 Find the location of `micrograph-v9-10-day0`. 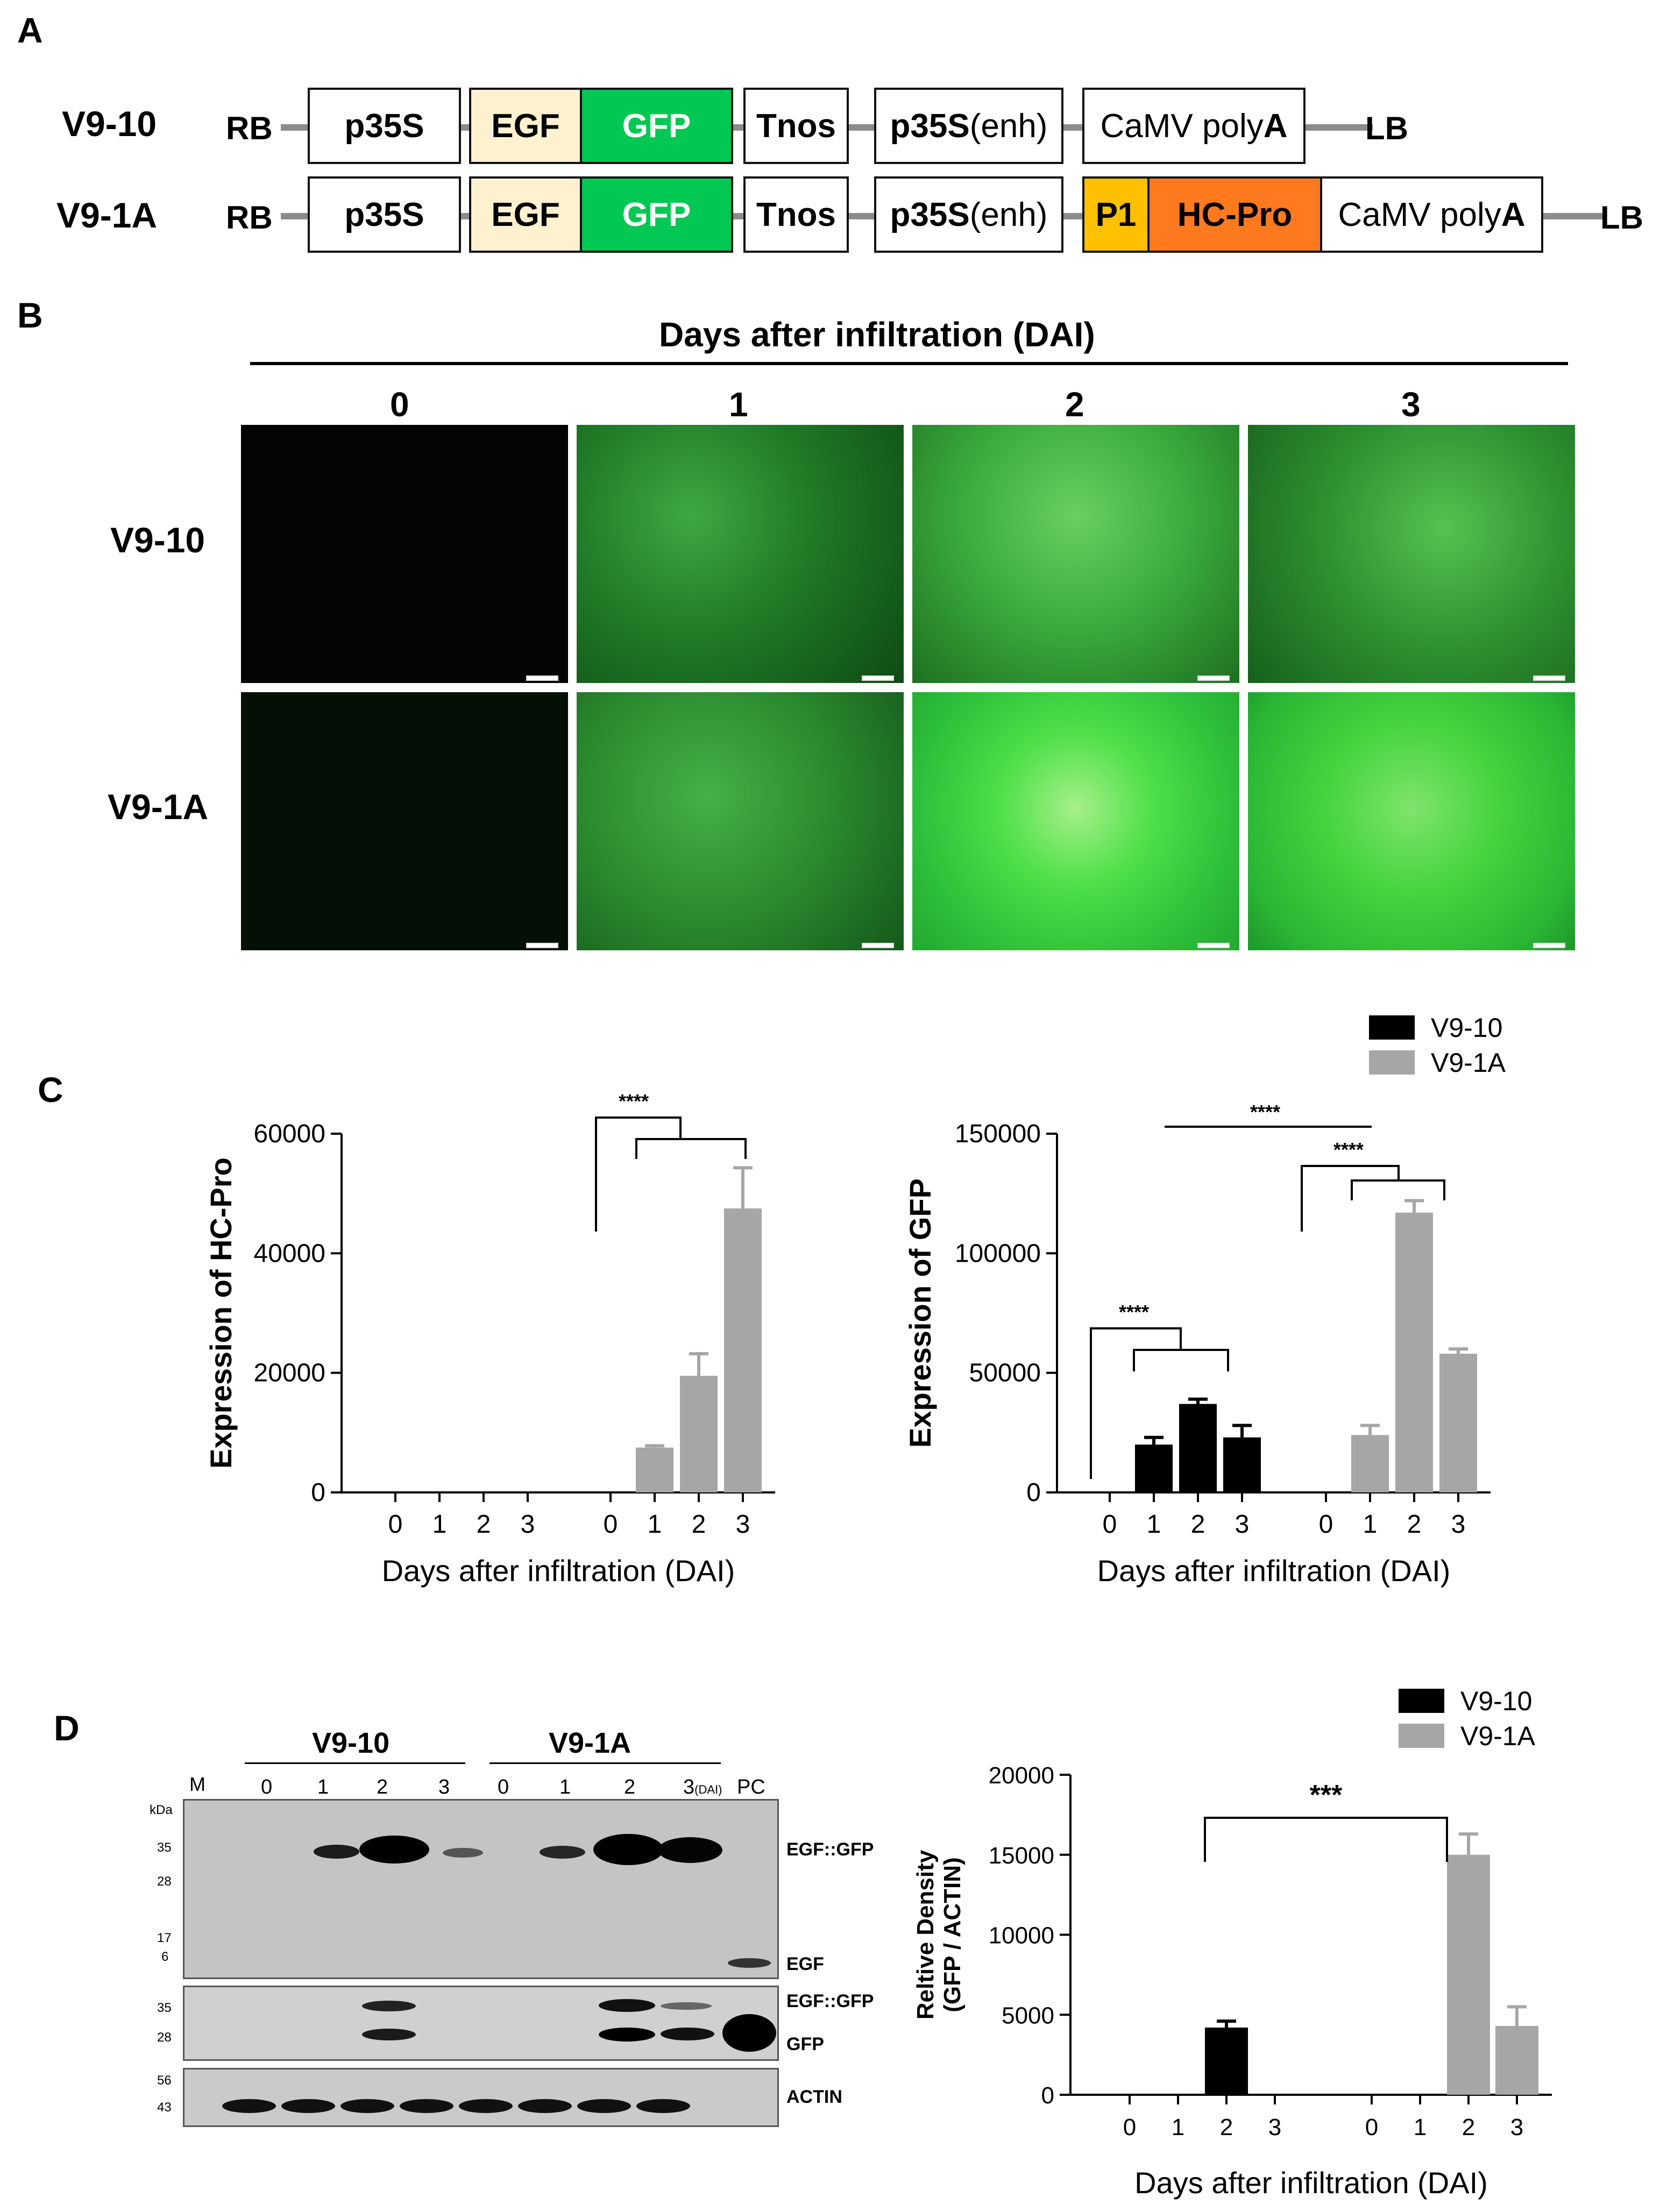

micrograph-v9-10-day0 is located at coordinates (404, 554).